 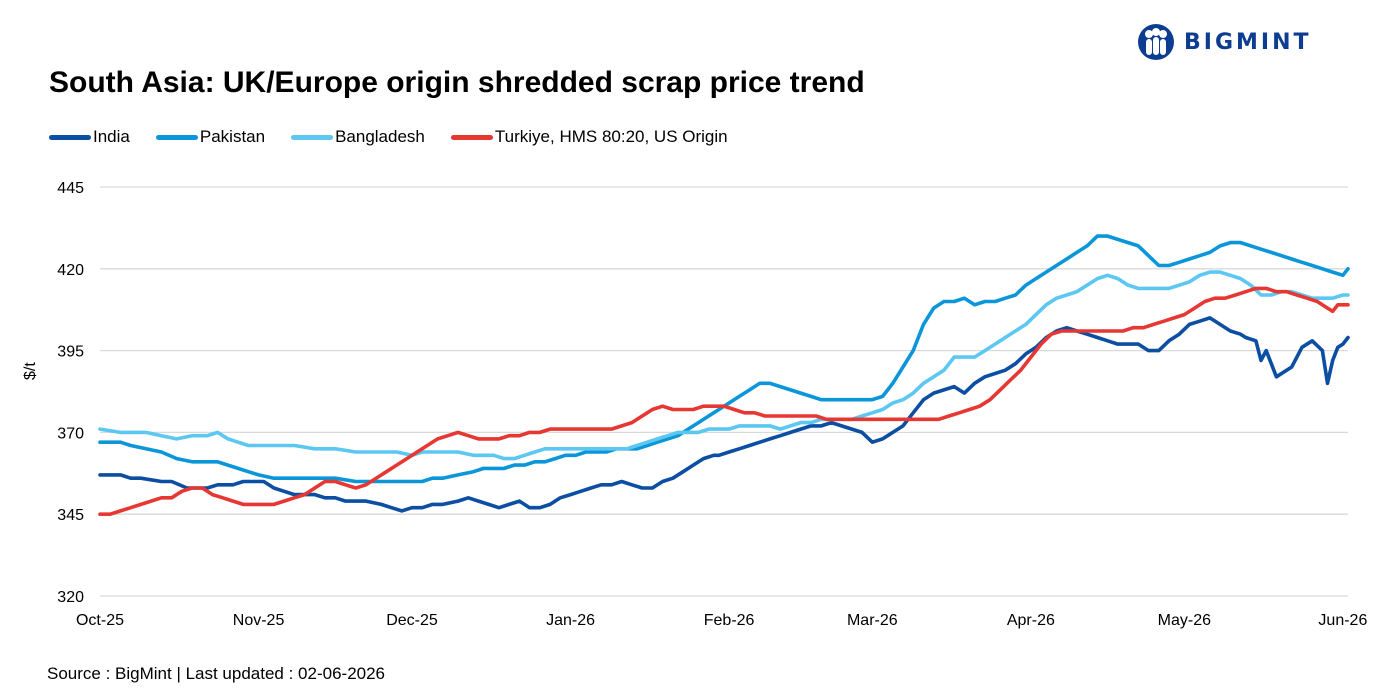 What do you see at coordinates (1031, 620) in the screenshot?
I see `x-tick-label: Apr-26` at bounding box center [1031, 620].